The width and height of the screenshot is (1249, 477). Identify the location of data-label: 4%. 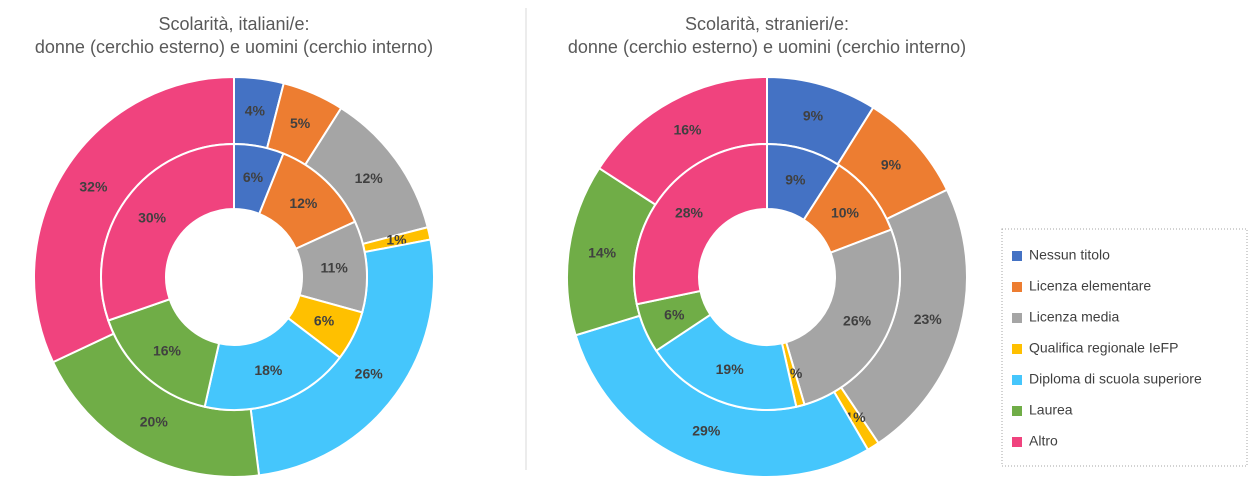
(255, 111).